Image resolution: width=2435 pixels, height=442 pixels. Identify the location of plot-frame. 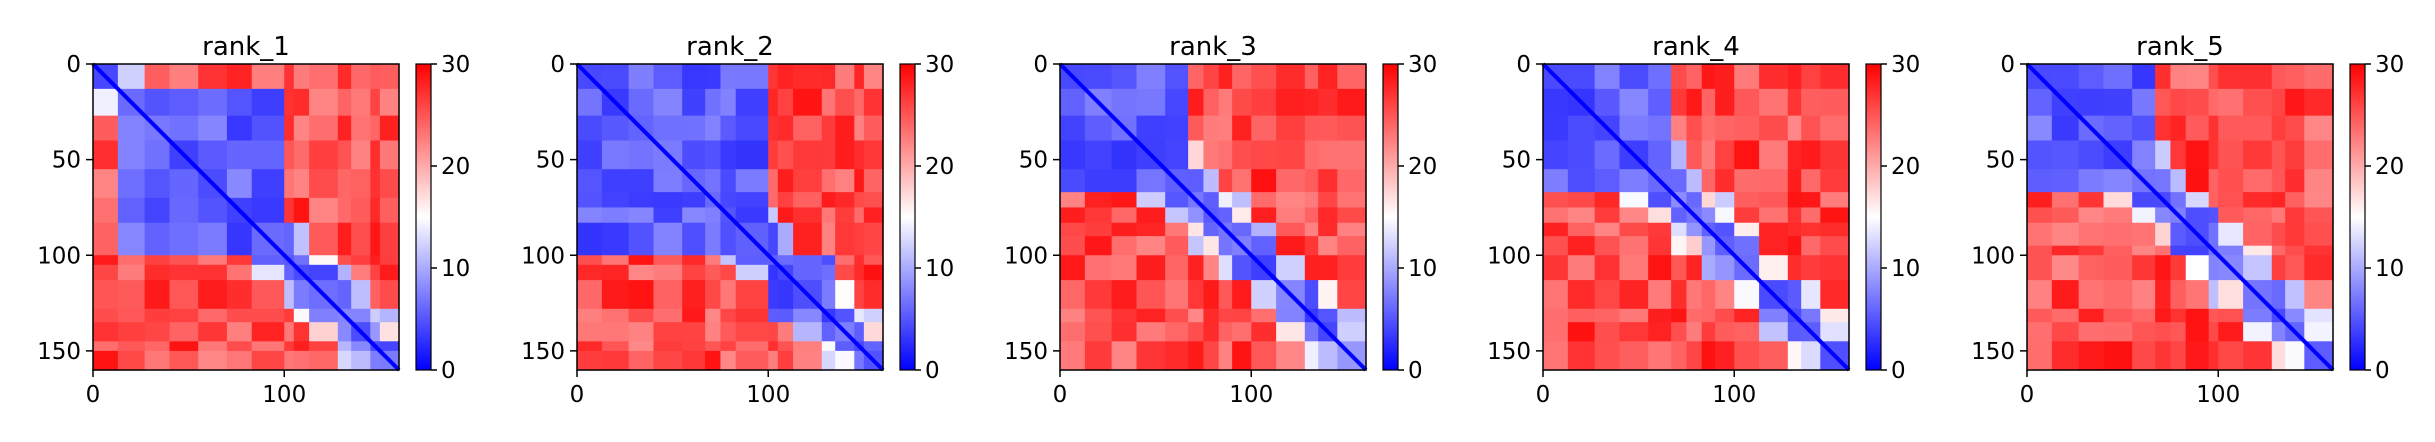
(1696, 217).